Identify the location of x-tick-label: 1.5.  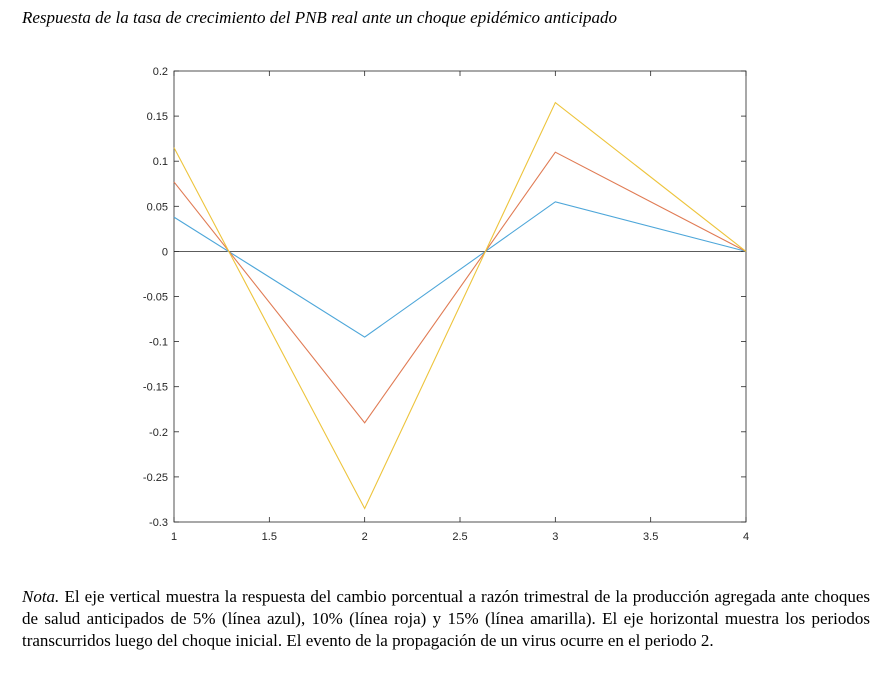
(269, 537).